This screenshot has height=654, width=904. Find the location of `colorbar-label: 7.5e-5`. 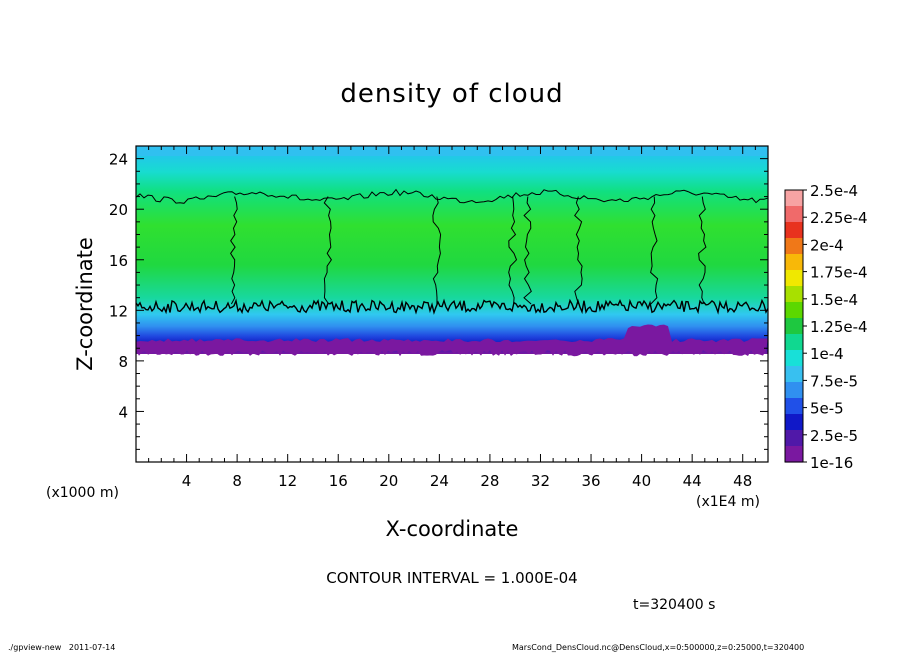

colorbar-label: 7.5e-5 is located at coordinates (834, 381).